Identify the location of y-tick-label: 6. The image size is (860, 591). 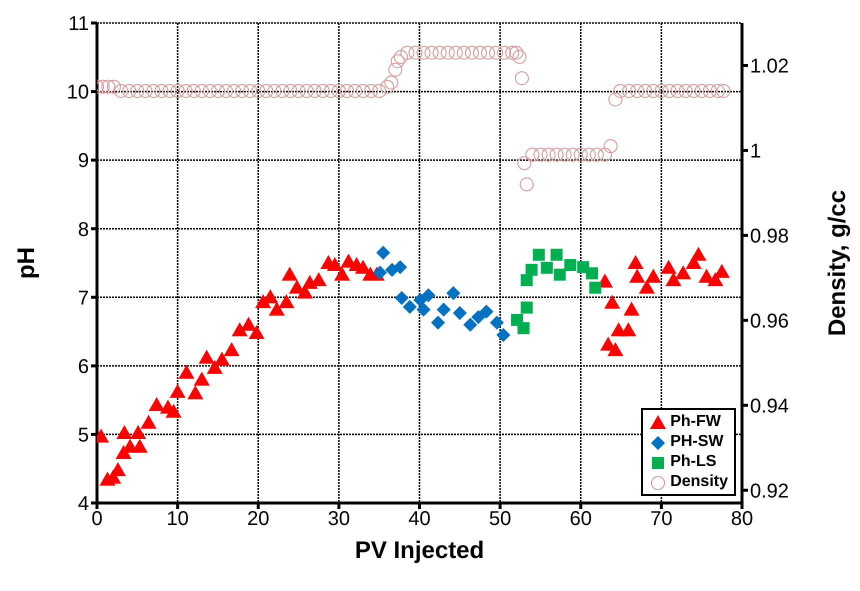
(83, 367).